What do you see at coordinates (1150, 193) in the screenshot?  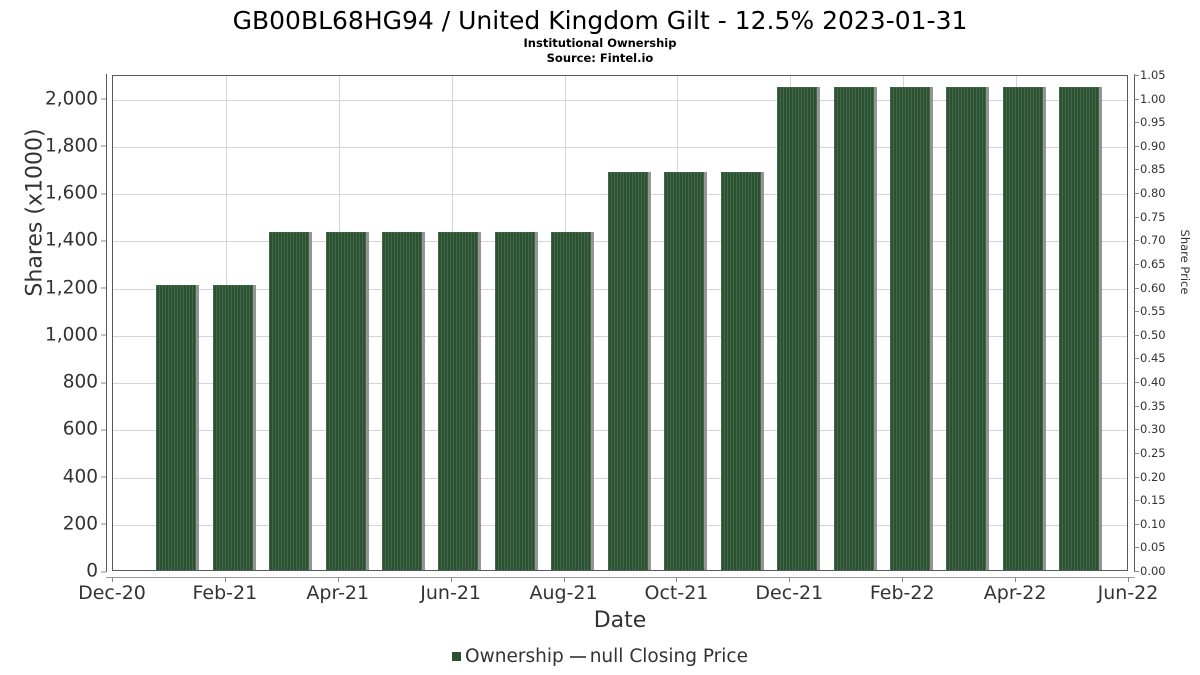 I see `y-axis-right-tick-label: 0.80` at bounding box center [1150, 193].